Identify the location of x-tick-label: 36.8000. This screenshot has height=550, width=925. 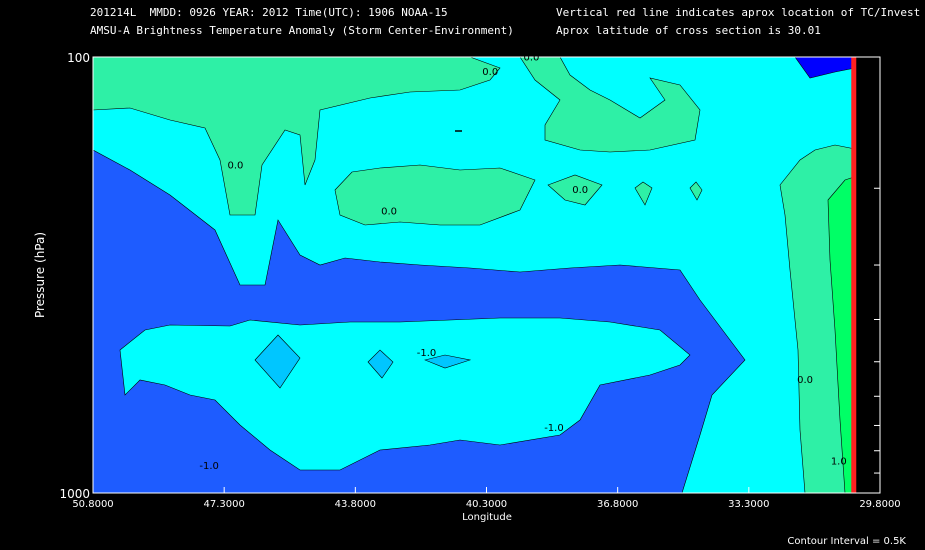
(617, 504).